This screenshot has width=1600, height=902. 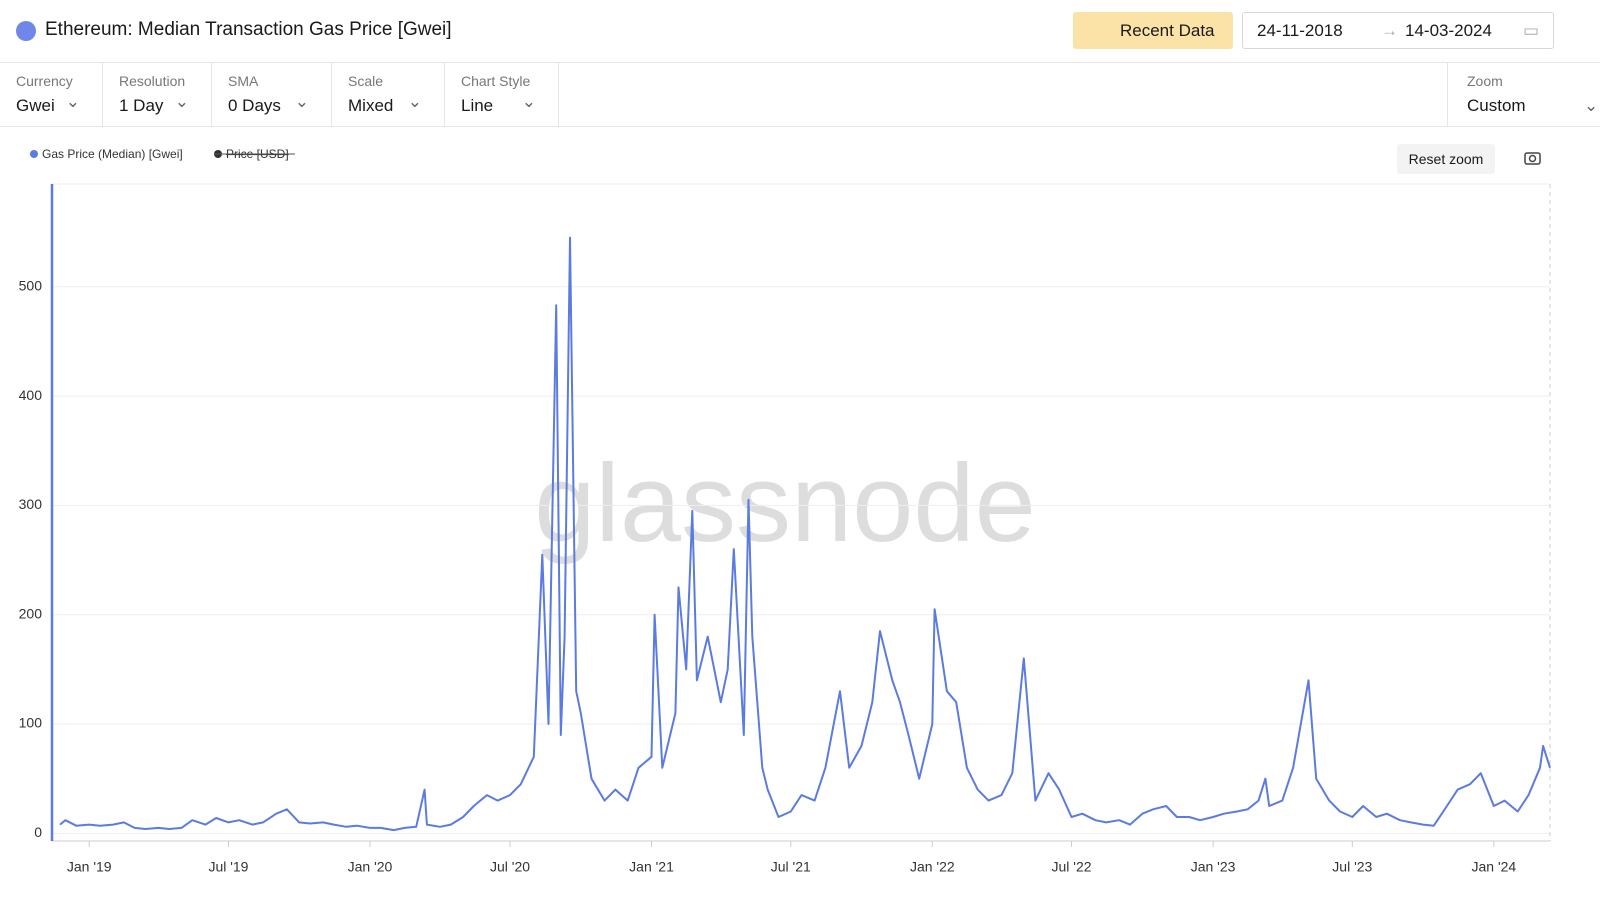 I want to click on arrow: →, so click(x=1389, y=30).